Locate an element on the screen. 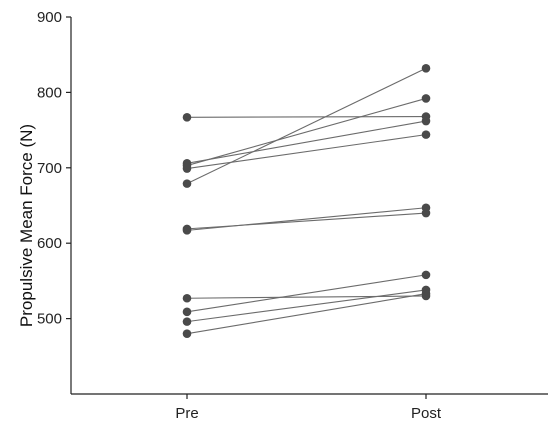 Image resolution: width=550 pixels, height=429 pixels. y-tick-label-500: 500 is located at coordinates (49, 319).